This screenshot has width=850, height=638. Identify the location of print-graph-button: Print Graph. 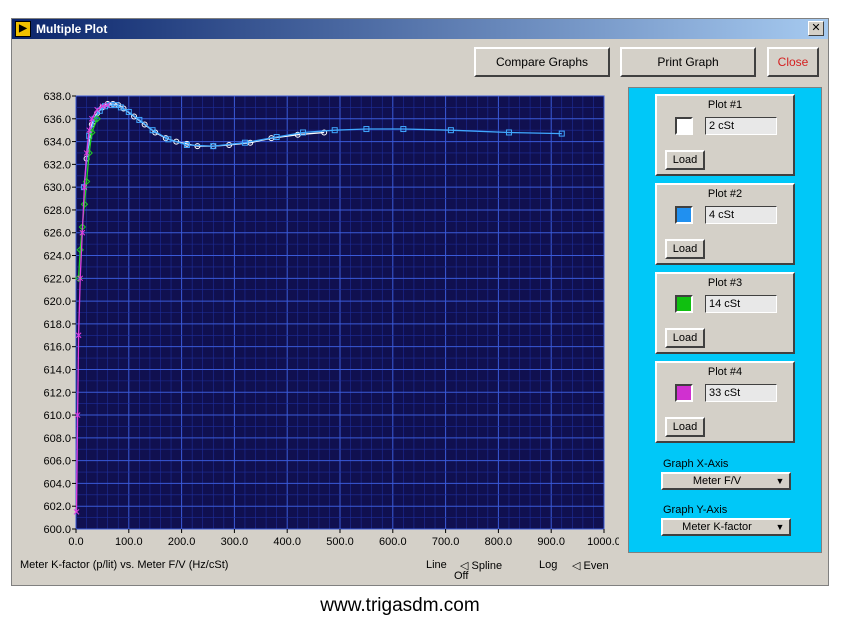
(688, 62).